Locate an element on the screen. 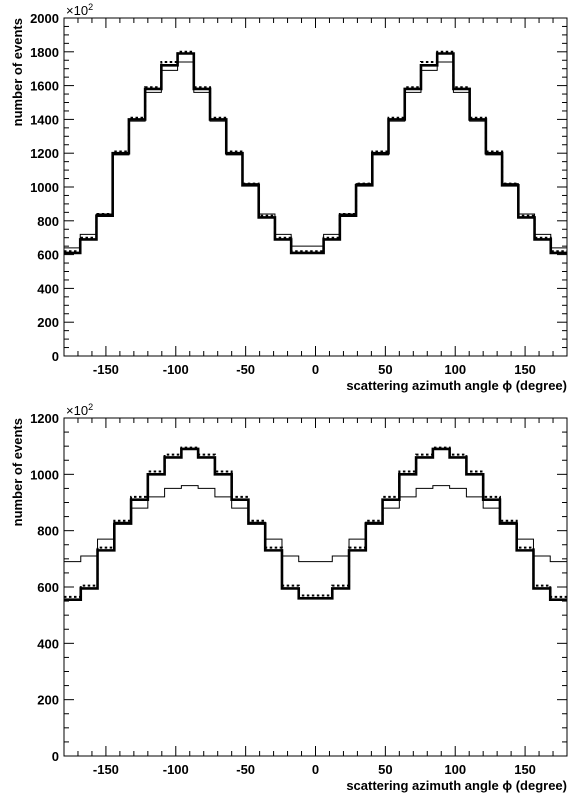 Image resolution: width=577 pixels, height=805 pixels. y-tick-label: 2000 is located at coordinates (44, 18).